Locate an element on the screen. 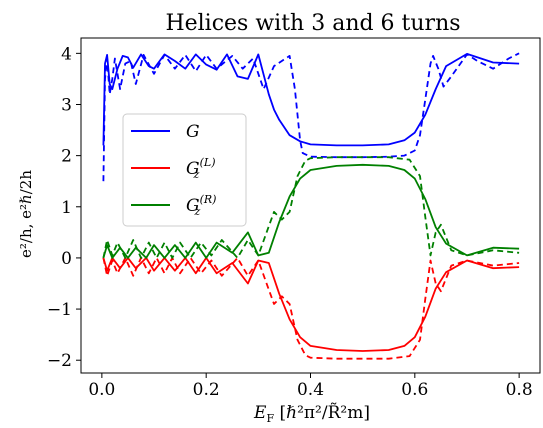 This screenshot has height=428, width=543. x-axis-label-main: E is located at coordinates (260, 413).